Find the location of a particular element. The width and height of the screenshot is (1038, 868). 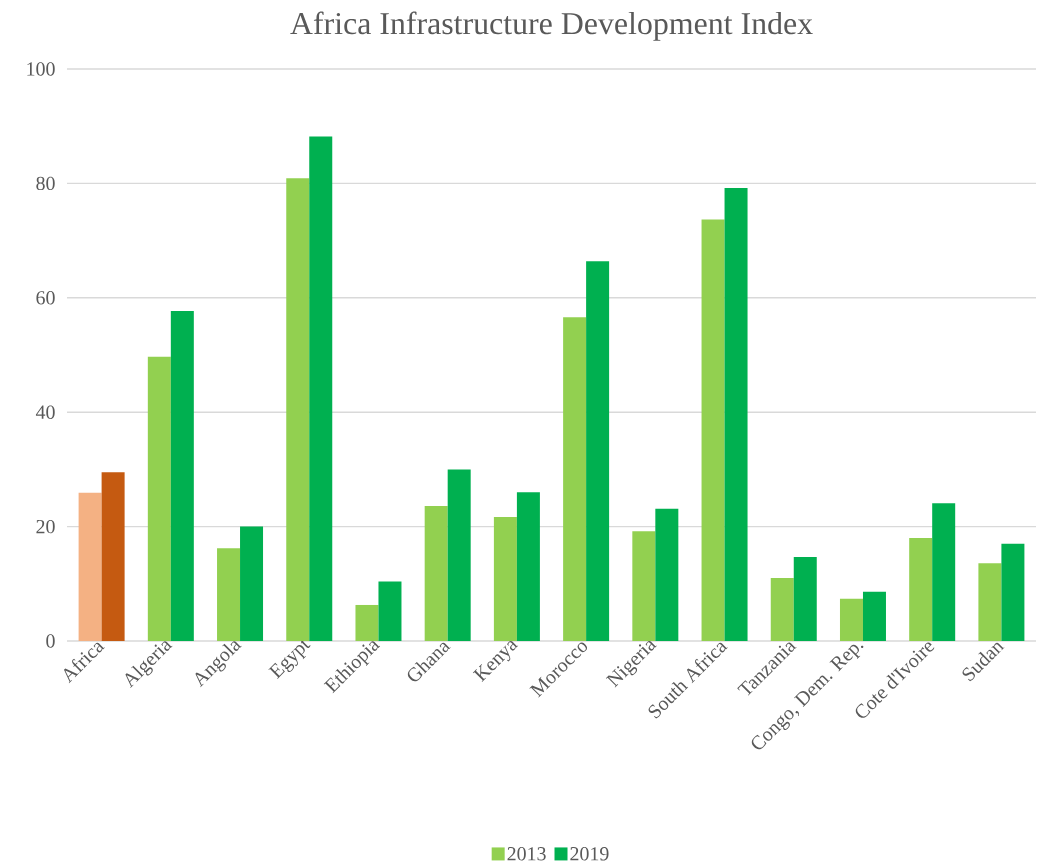

legend-label: 2013 is located at coordinates (526, 854).